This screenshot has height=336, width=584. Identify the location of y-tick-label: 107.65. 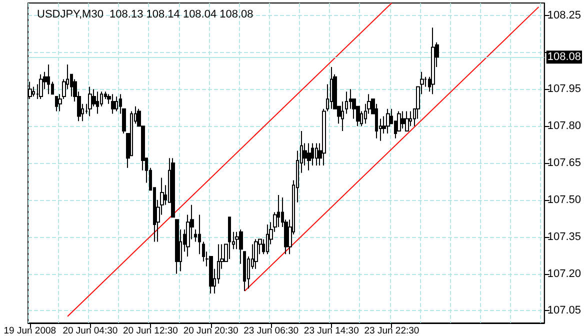
(564, 163).